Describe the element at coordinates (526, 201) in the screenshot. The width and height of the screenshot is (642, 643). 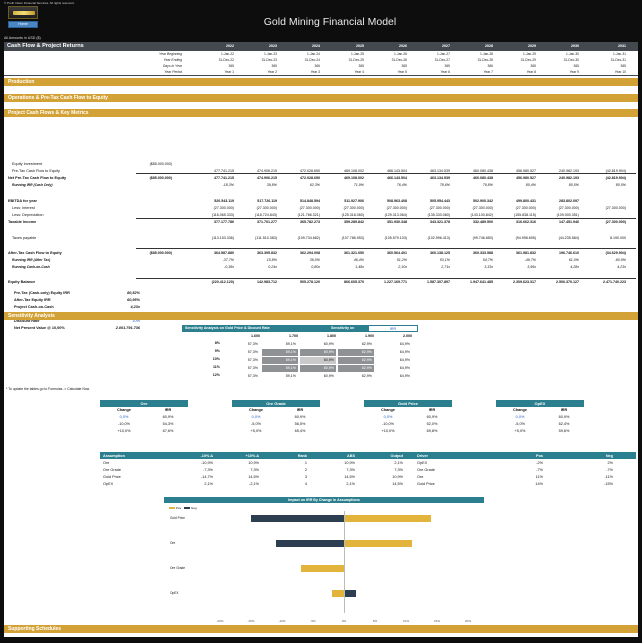
I see `cf-cell: 499.800.431` at that location.